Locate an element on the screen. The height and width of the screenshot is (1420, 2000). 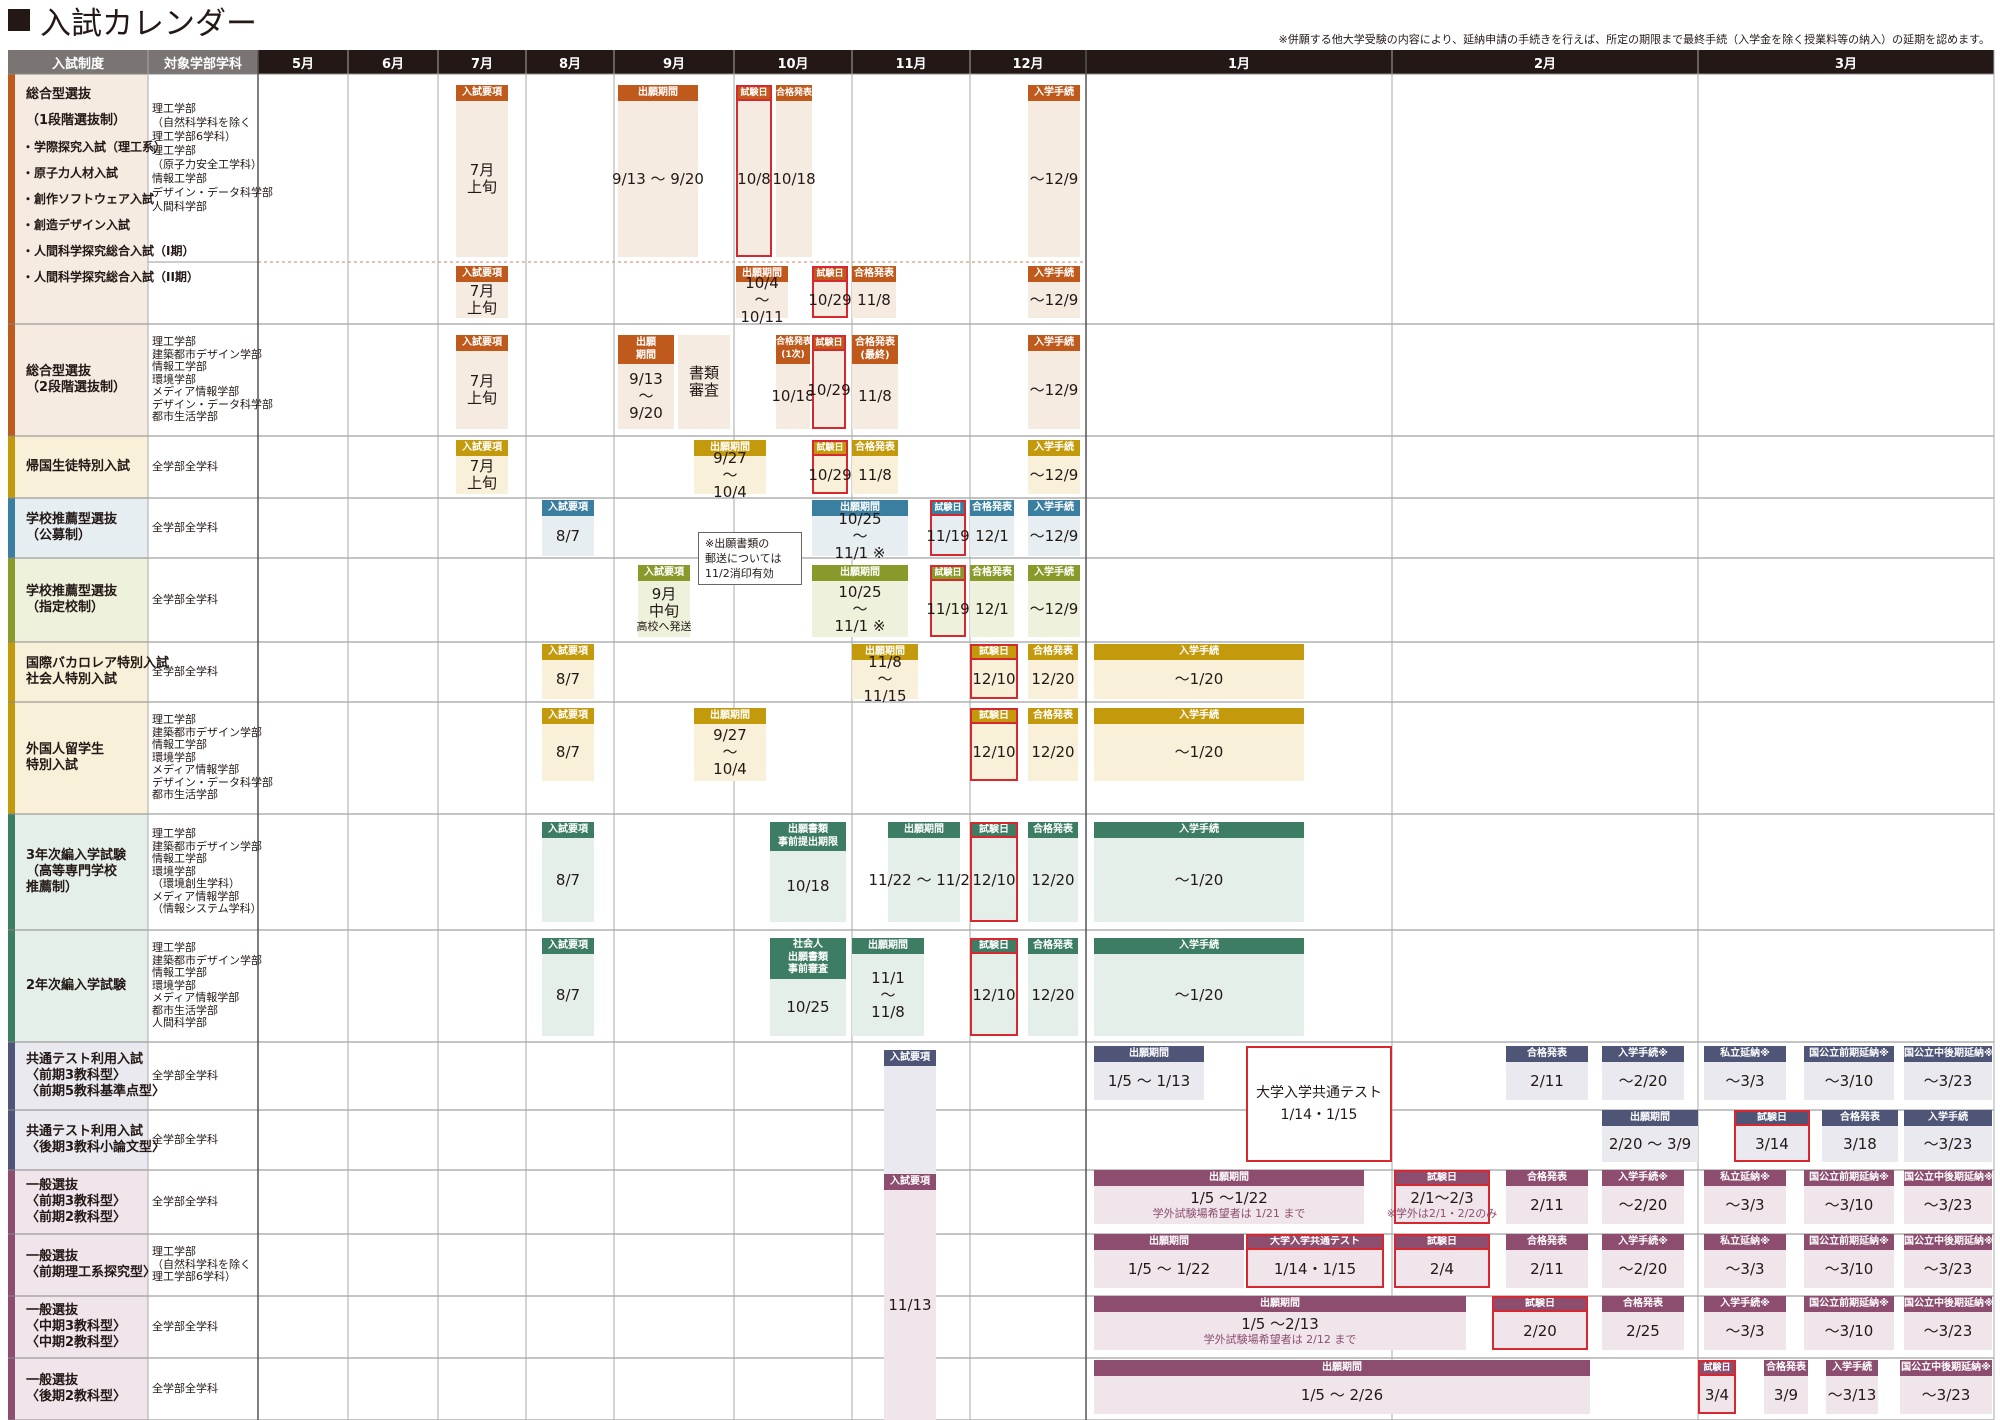
category-line: 帰国生徒特別入試 is located at coordinates (78, 466).